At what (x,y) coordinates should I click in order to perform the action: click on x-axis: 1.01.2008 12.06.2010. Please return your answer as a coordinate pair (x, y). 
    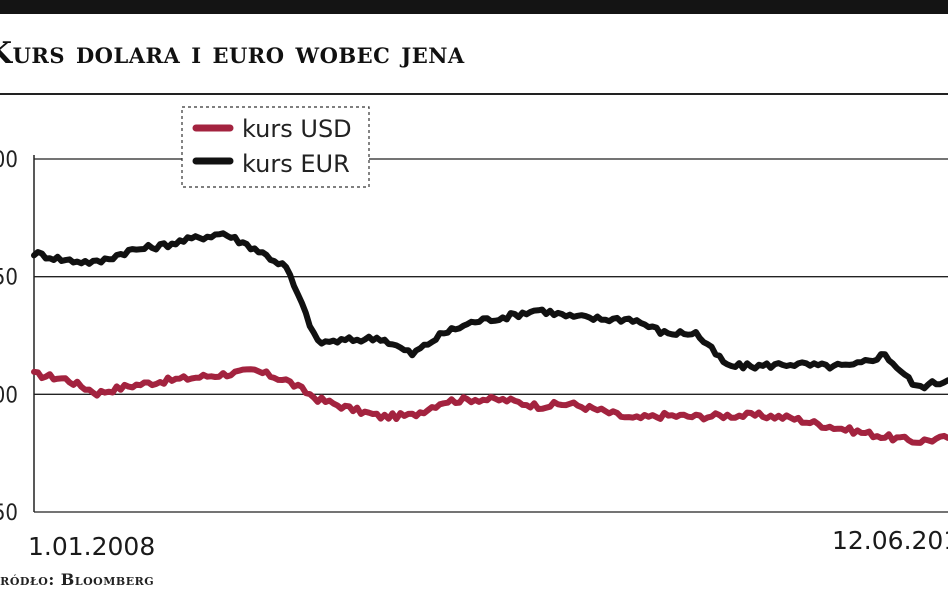
    Looking at the image, I should click on (488, 543).